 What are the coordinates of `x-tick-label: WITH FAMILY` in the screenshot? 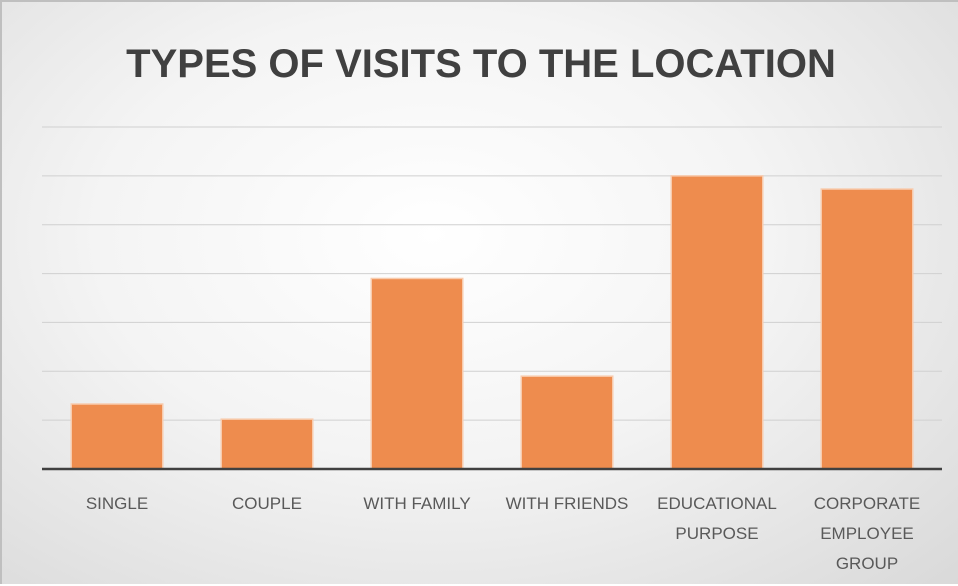 It's located at (417, 503).